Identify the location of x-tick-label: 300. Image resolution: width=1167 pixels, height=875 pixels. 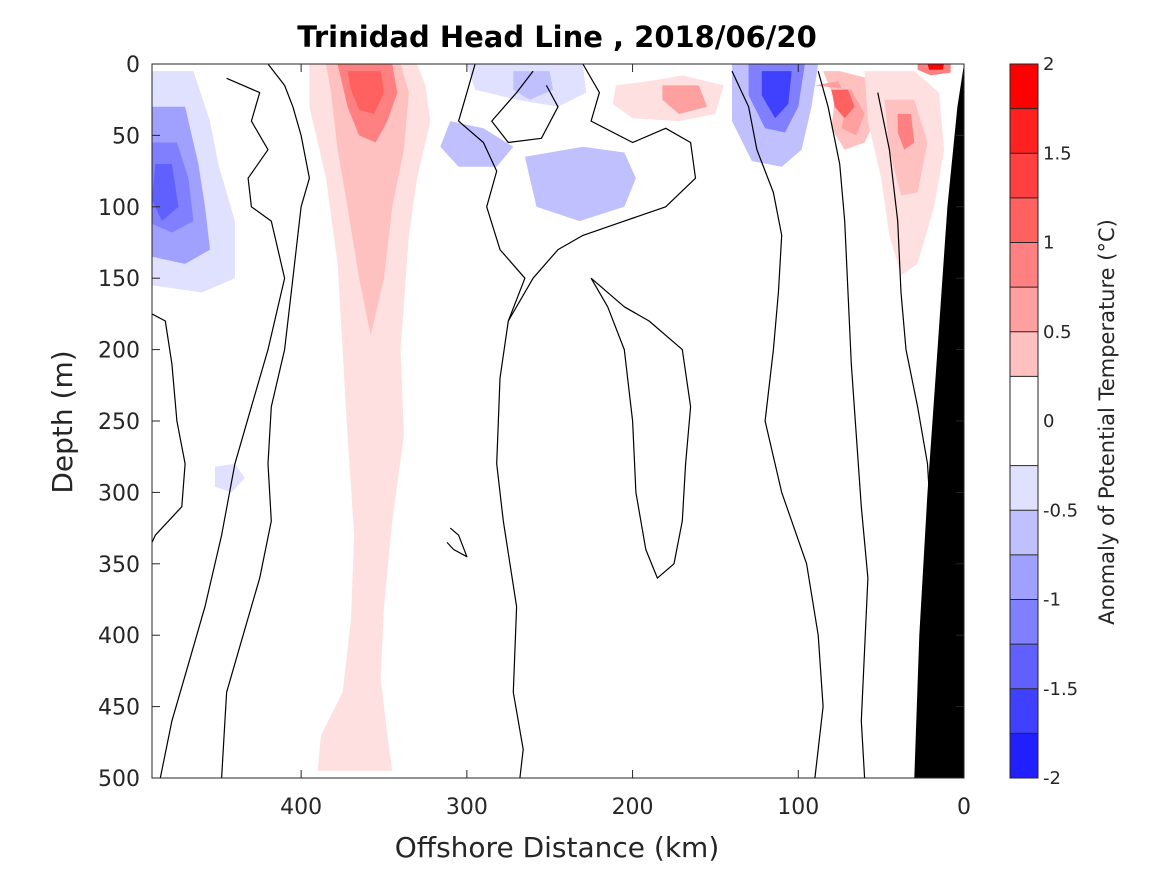
(467, 807).